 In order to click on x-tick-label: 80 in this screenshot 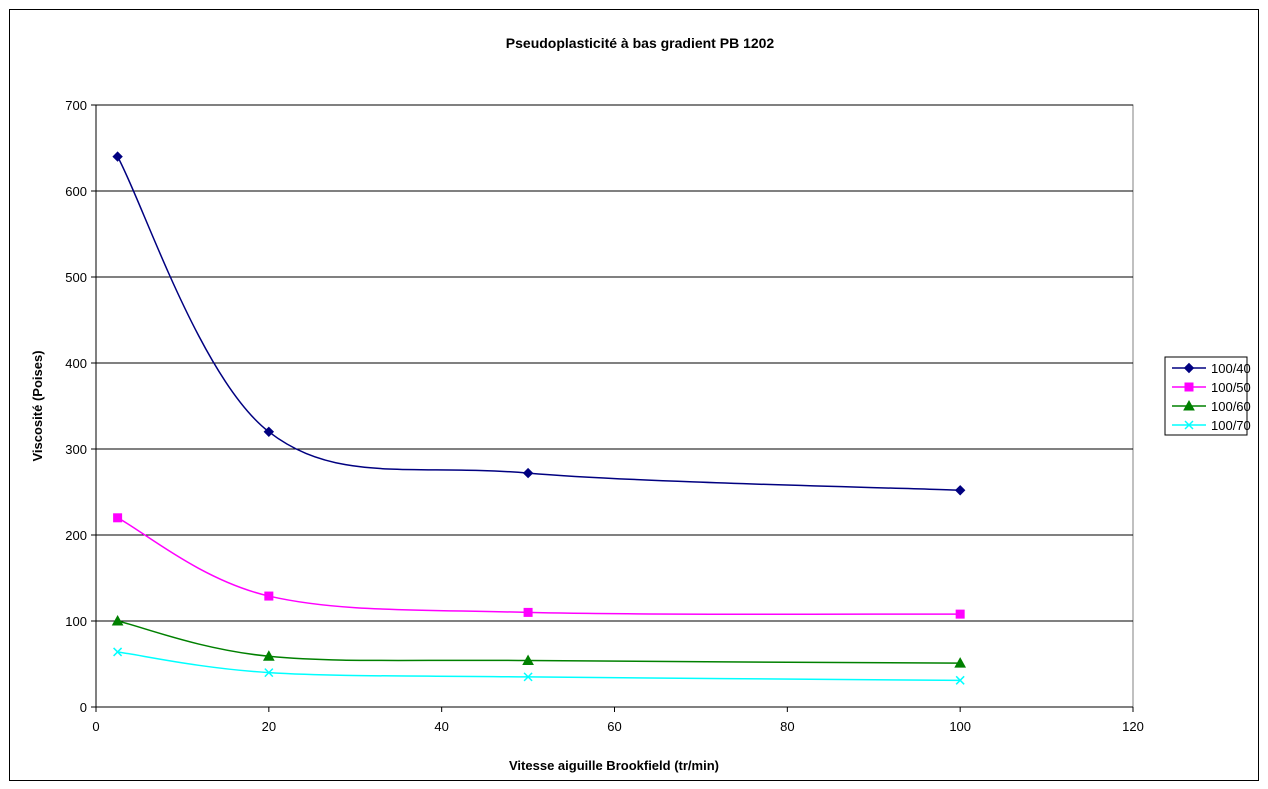, I will do `click(787, 726)`.